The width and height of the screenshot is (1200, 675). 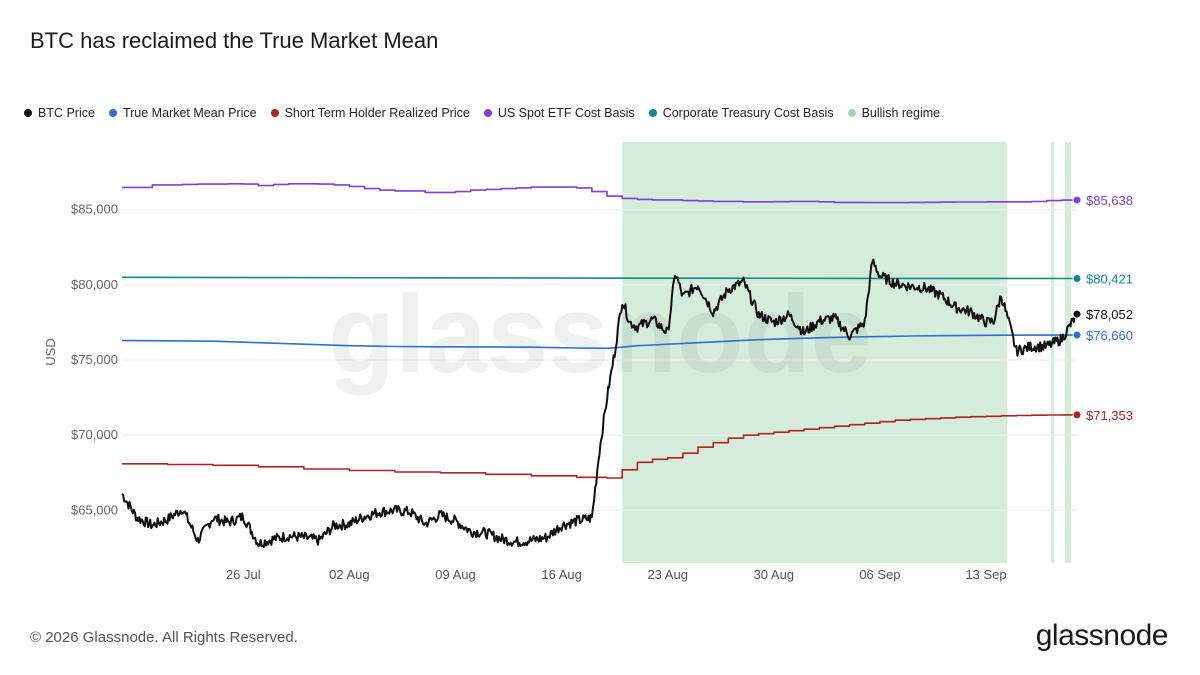 What do you see at coordinates (94, 209) in the screenshot?
I see `y-tick-label: $85,000` at bounding box center [94, 209].